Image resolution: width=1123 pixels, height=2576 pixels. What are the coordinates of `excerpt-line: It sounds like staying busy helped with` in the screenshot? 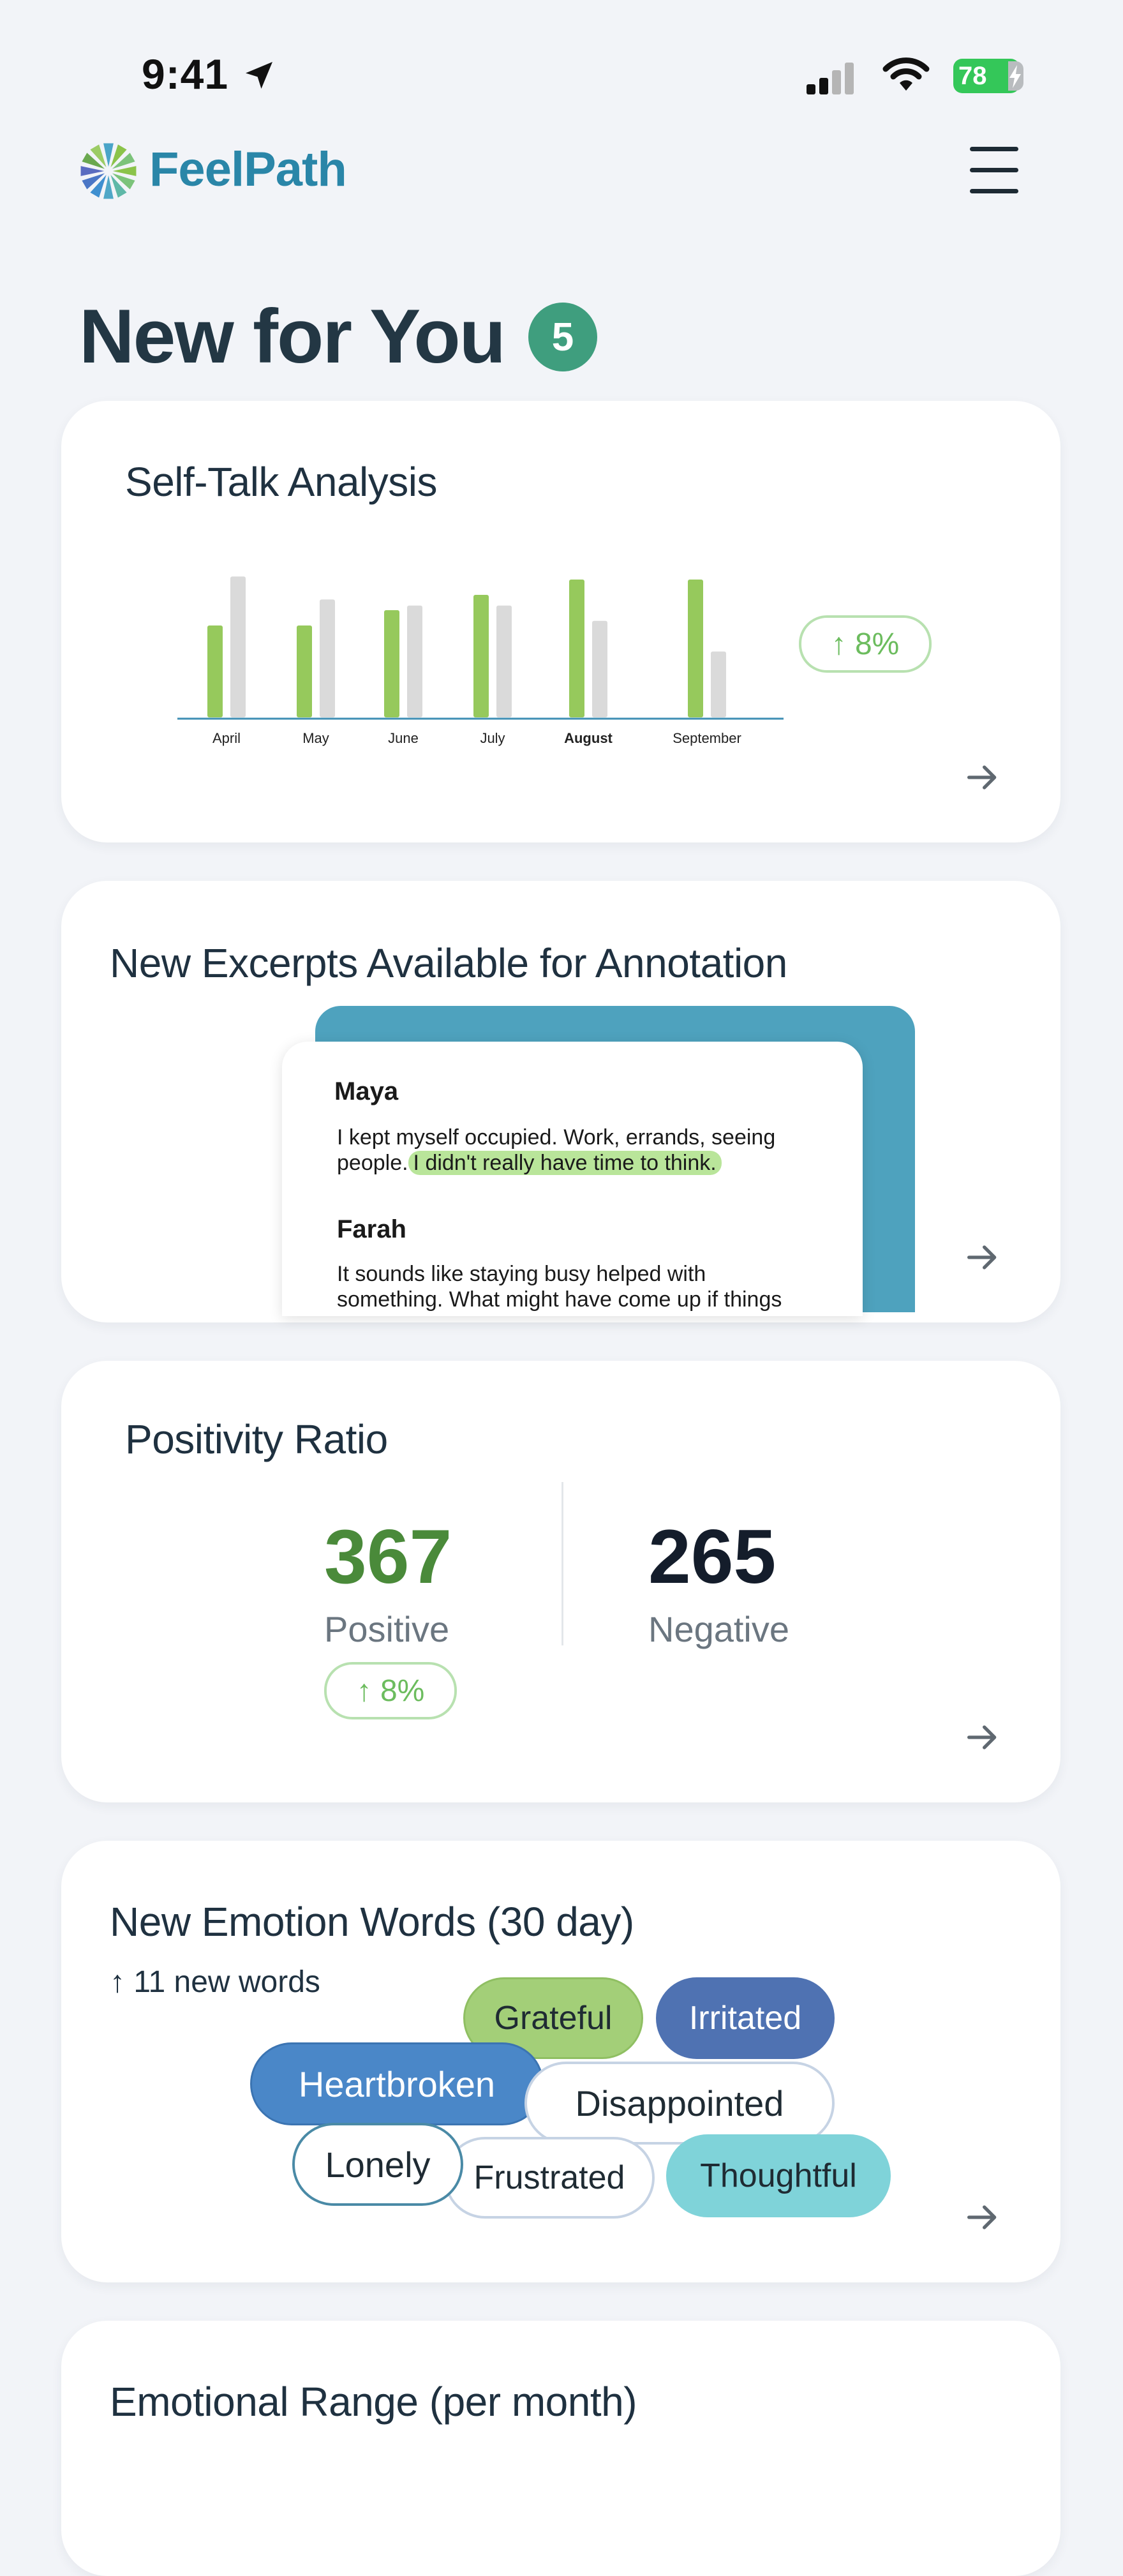 It's located at (521, 1274).